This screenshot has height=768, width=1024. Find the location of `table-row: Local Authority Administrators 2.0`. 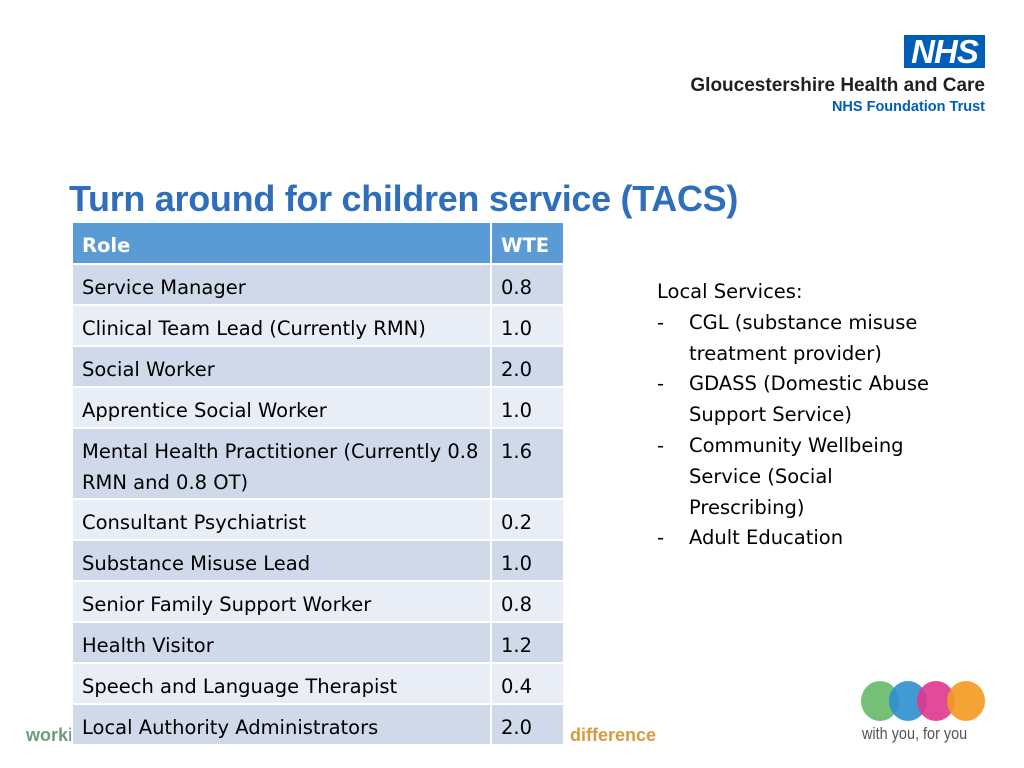

table-row: Local Authority Administrators 2.0 is located at coordinates (318, 724).